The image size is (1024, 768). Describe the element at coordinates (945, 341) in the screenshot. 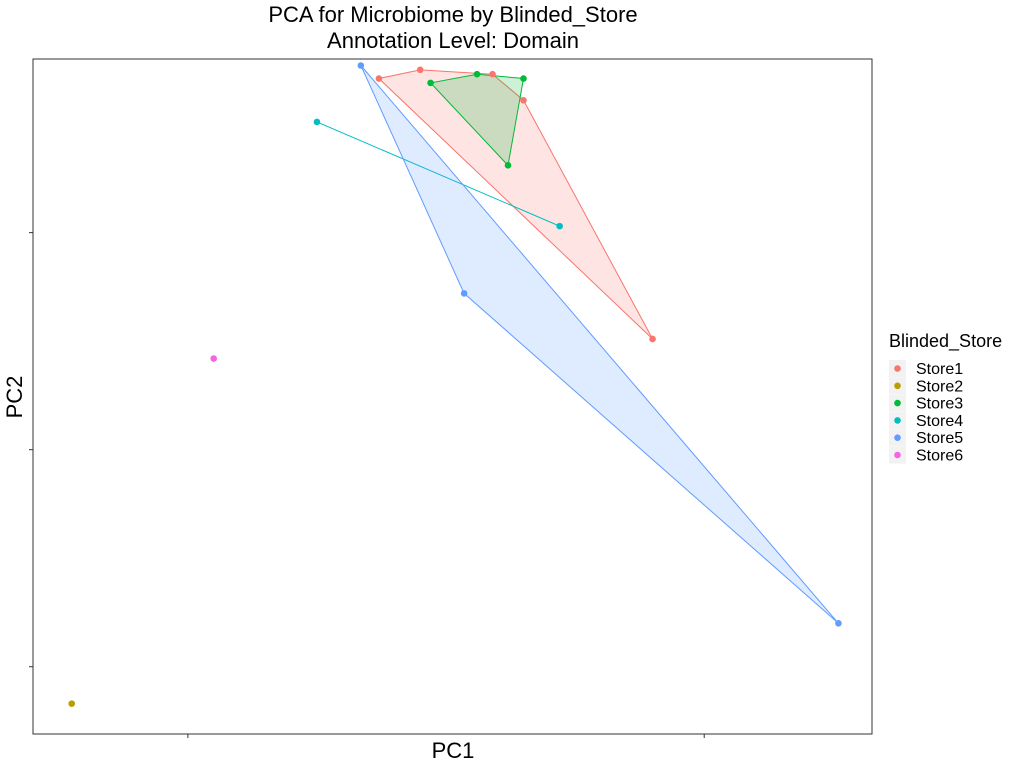

I see `legend-title: Blinded_Store` at that location.